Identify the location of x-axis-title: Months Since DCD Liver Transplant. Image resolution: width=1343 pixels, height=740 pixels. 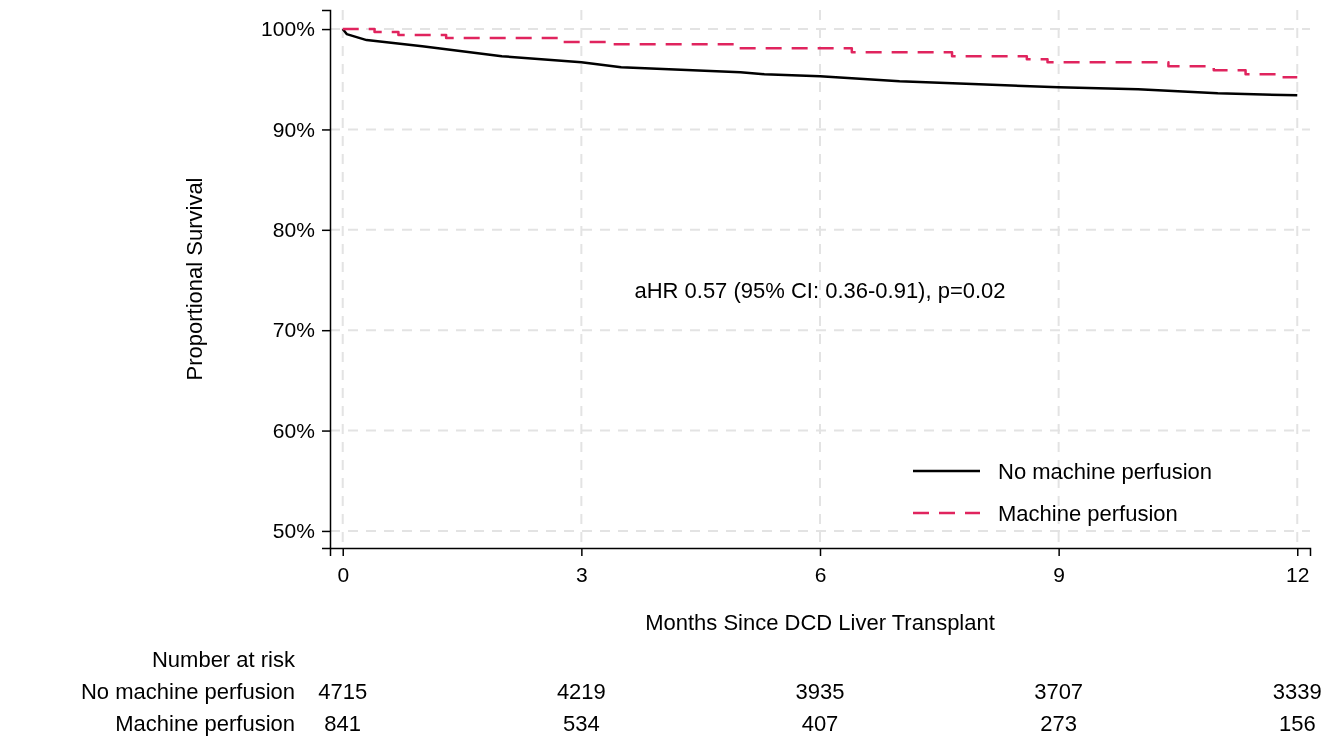
(820, 622).